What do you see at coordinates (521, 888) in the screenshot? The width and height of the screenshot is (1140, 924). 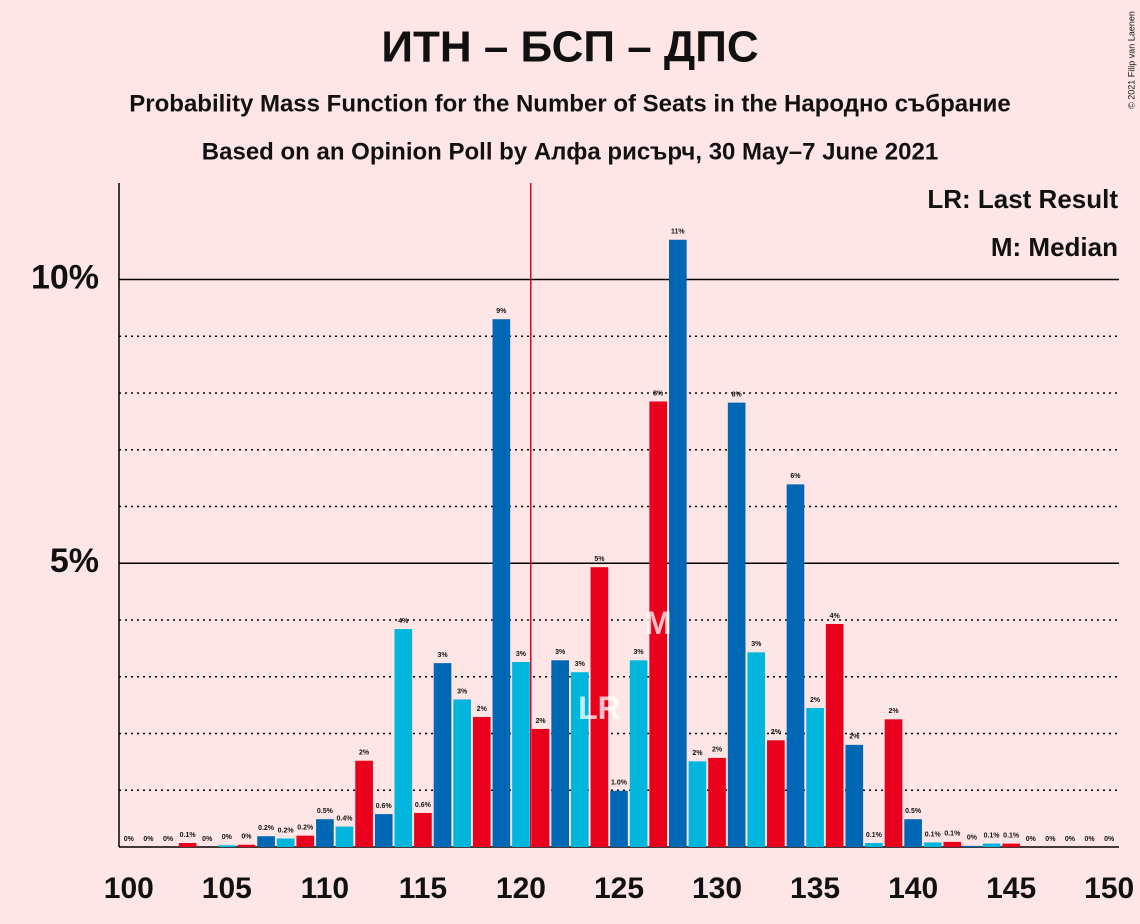 I see `x-tick-label: 120` at bounding box center [521, 888].